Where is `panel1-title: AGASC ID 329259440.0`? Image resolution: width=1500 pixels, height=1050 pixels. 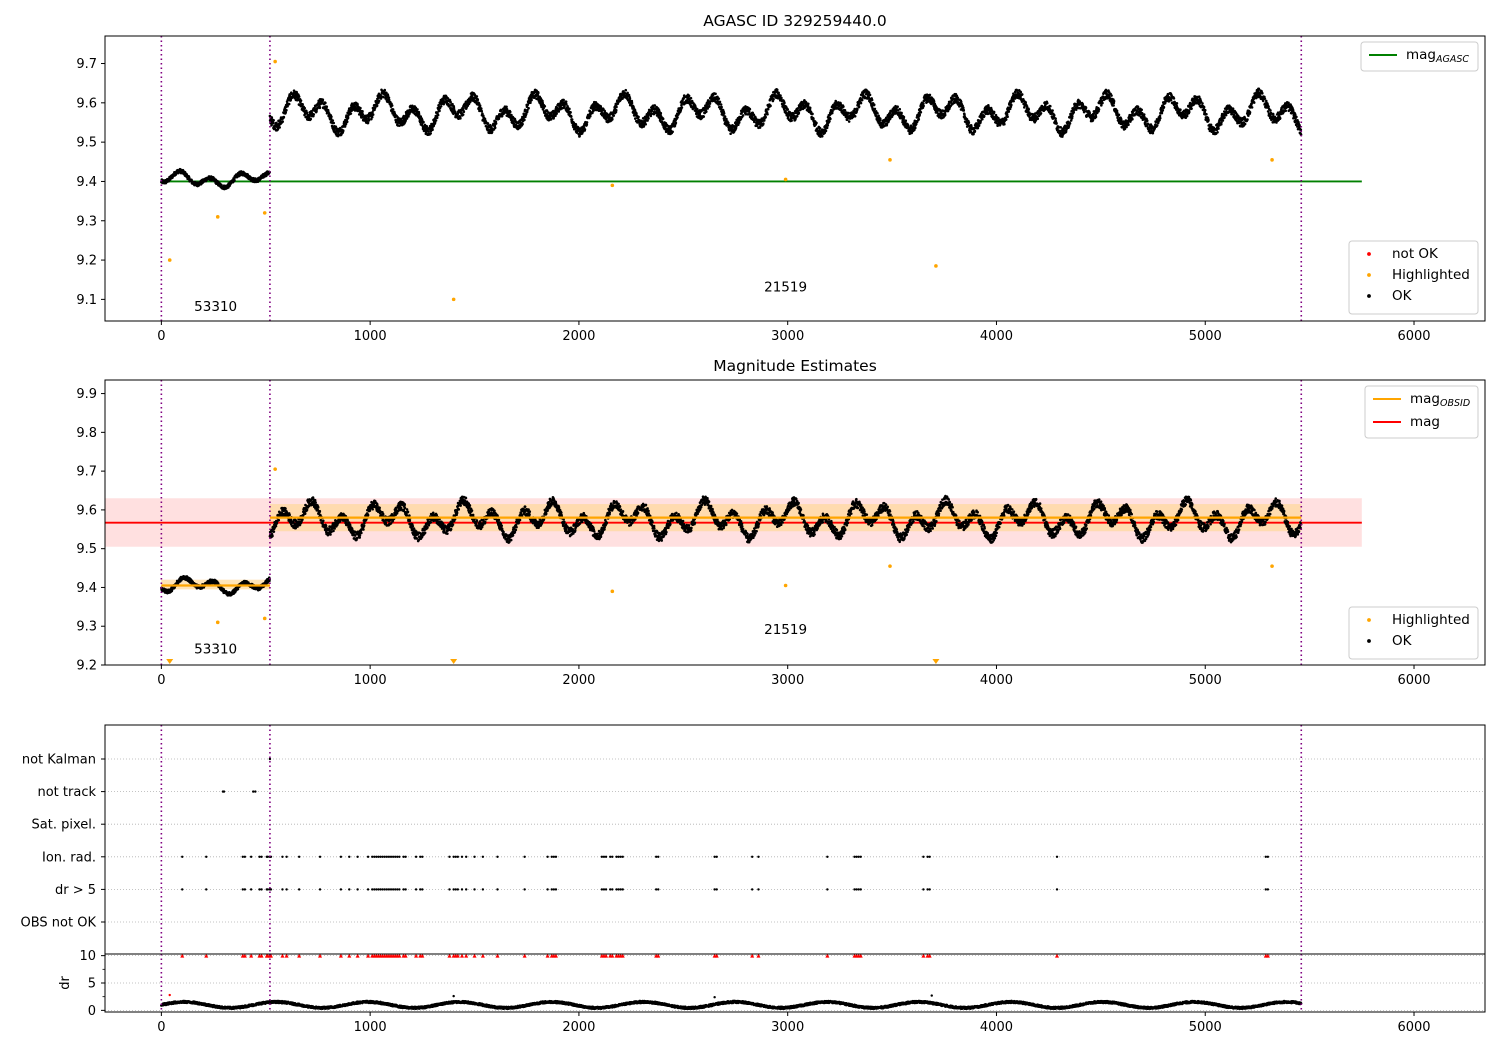 panel1-title: AGASC ID 329259440.0 is located at coordinates (795, 21).